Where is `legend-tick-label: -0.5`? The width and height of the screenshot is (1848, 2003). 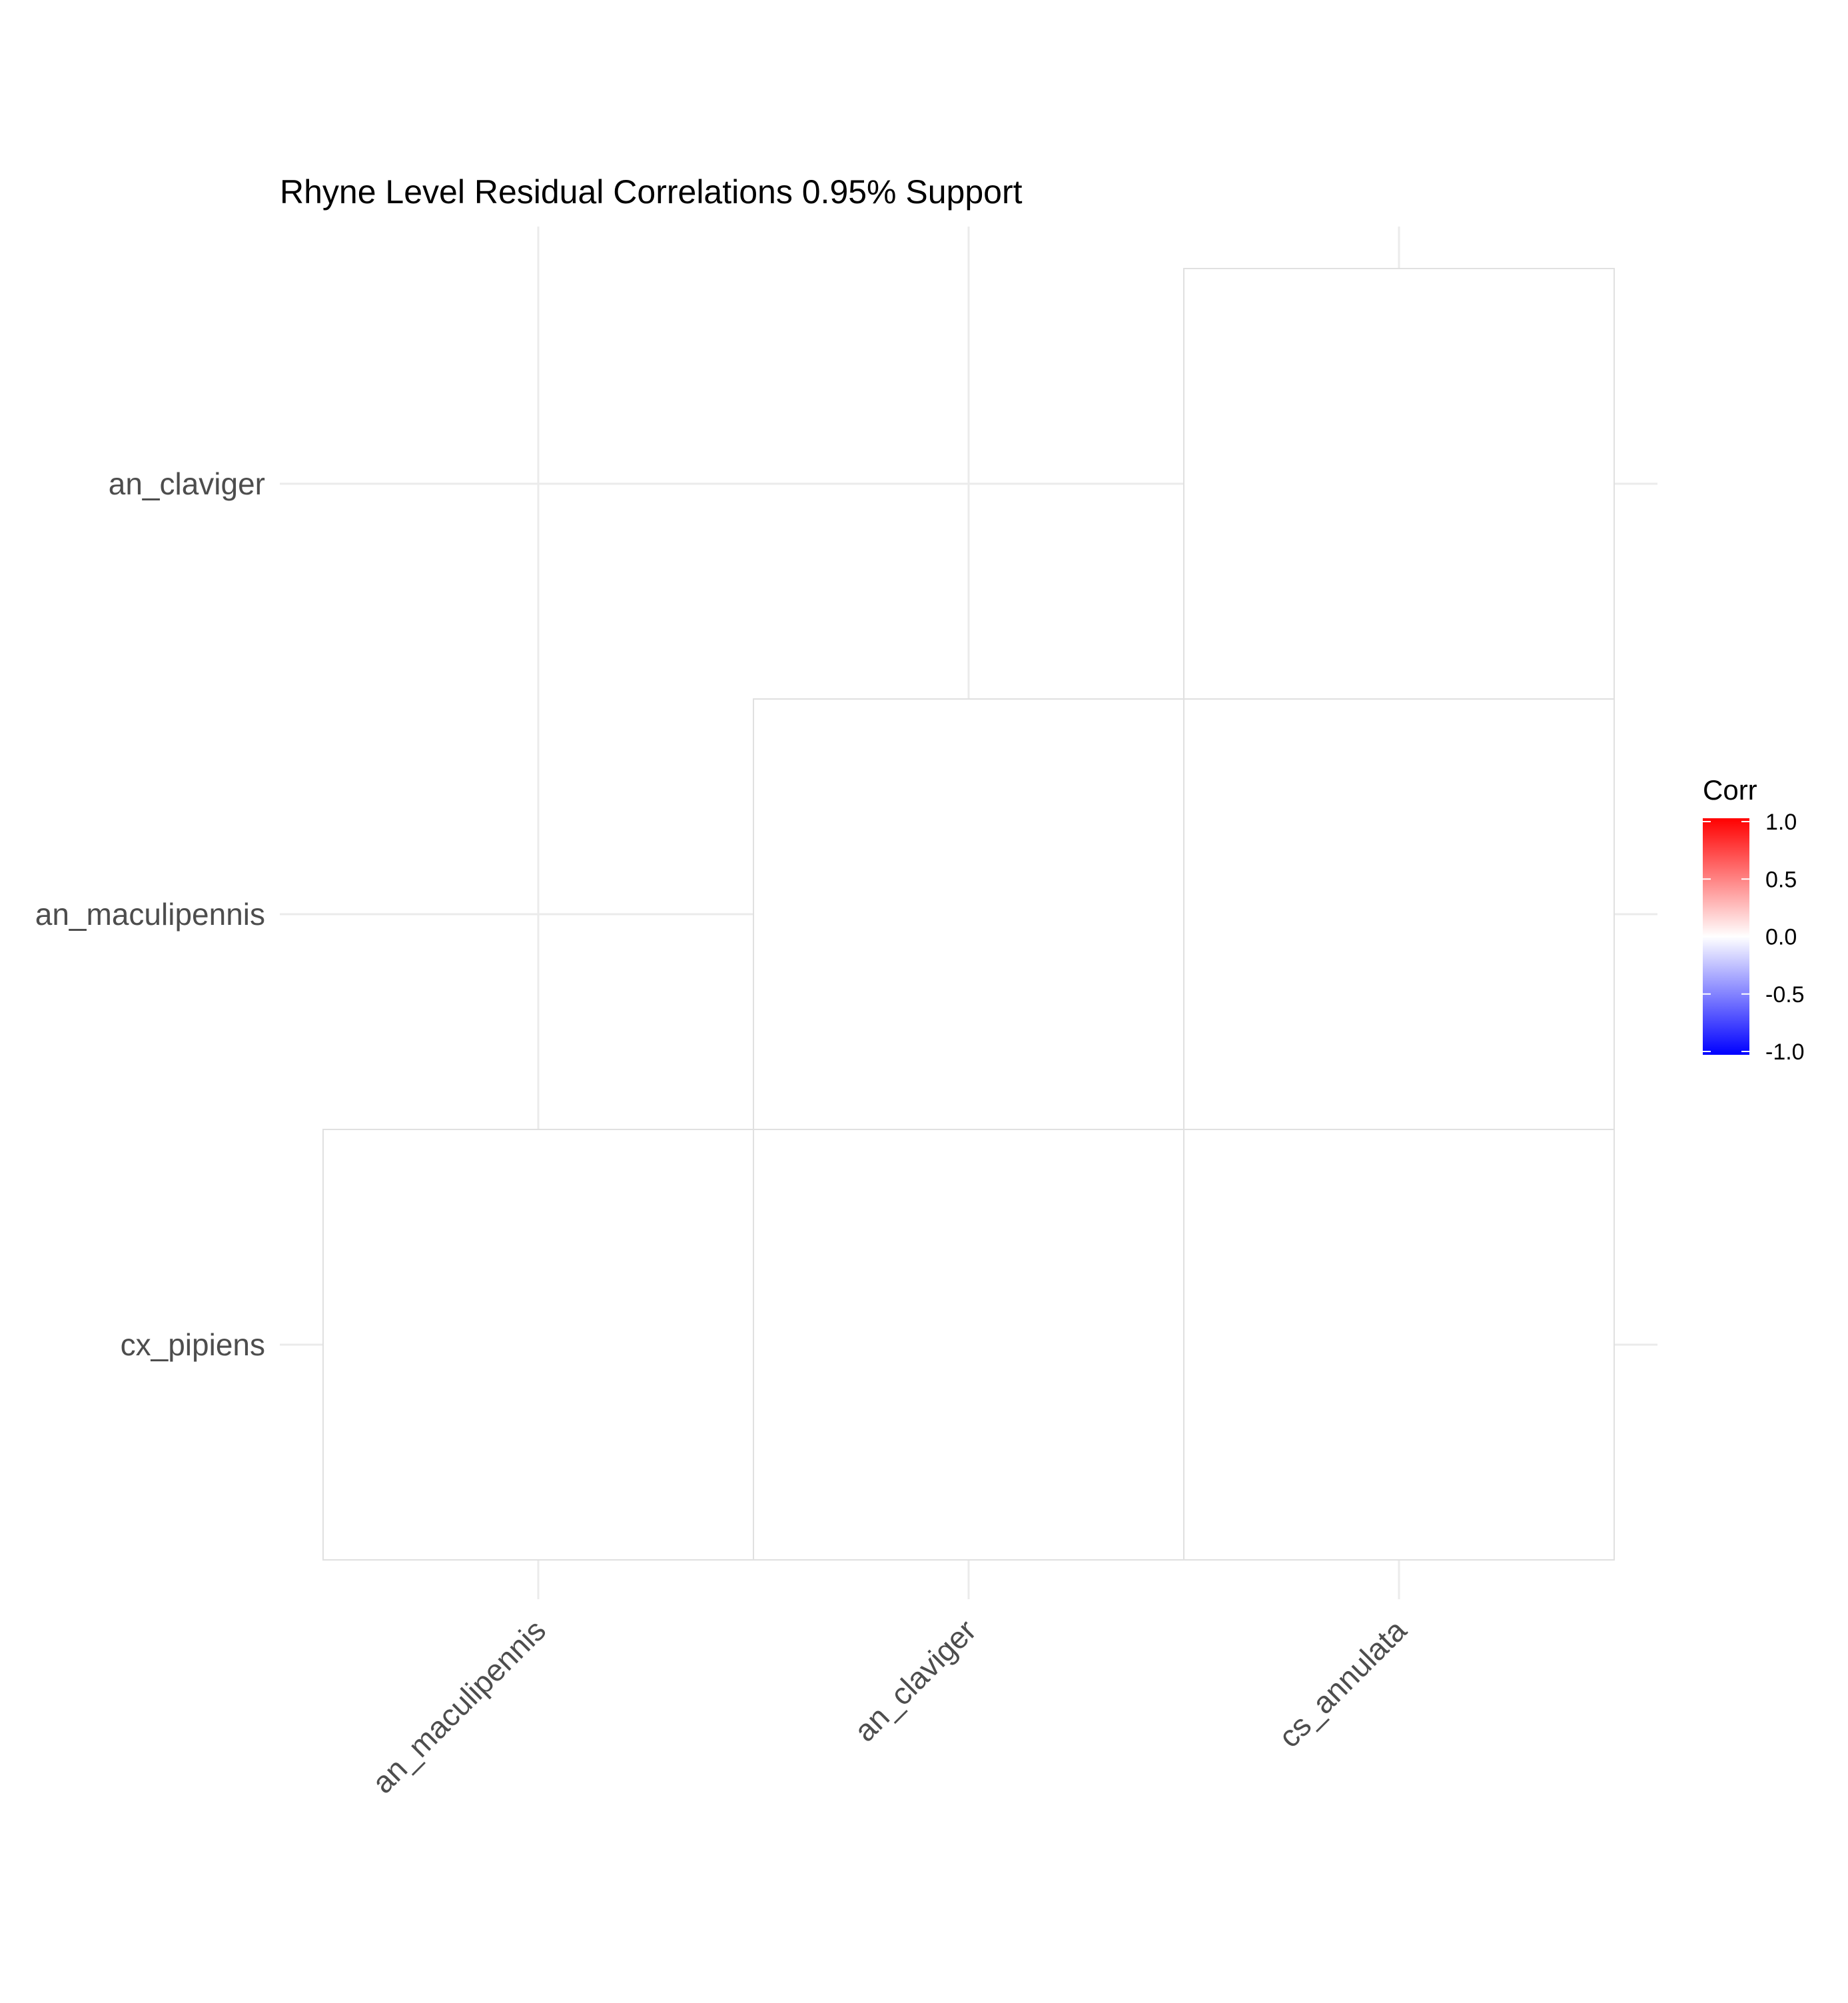 legend-tick-label: -0.5 is located at coordinates (1785, 994).